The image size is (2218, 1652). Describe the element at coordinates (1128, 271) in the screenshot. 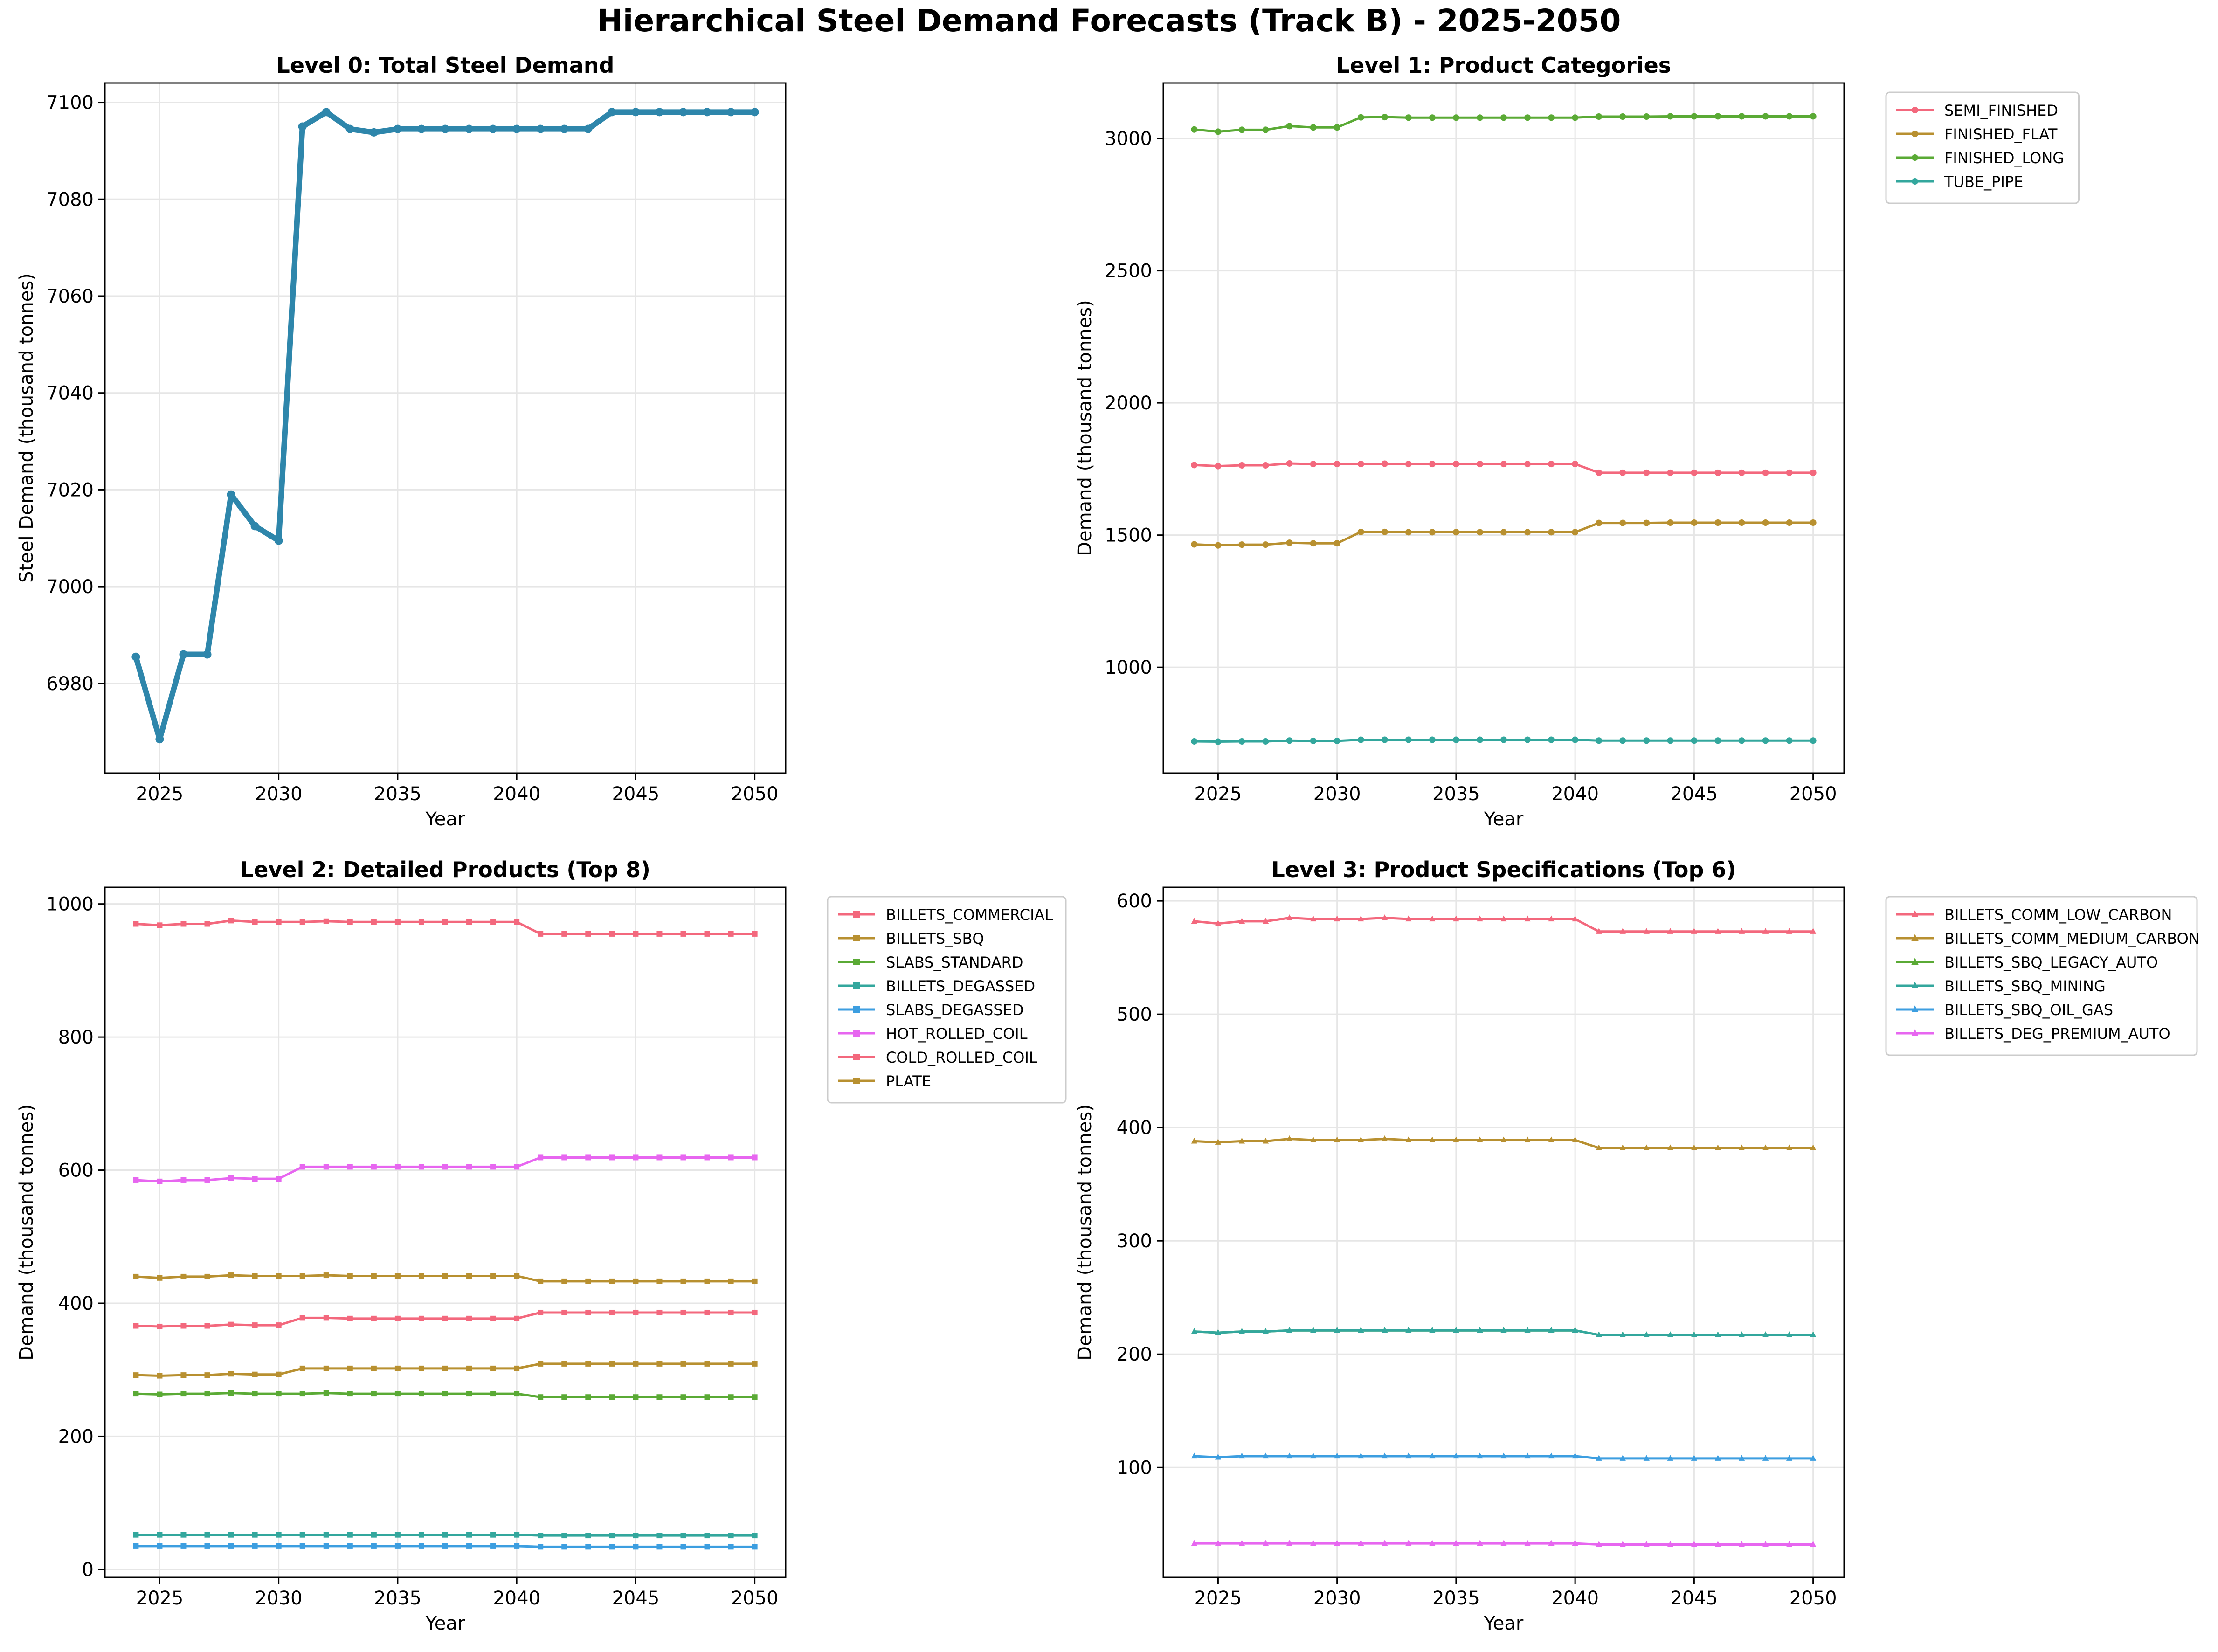

I see `y-tick-label: 2500` at that location.